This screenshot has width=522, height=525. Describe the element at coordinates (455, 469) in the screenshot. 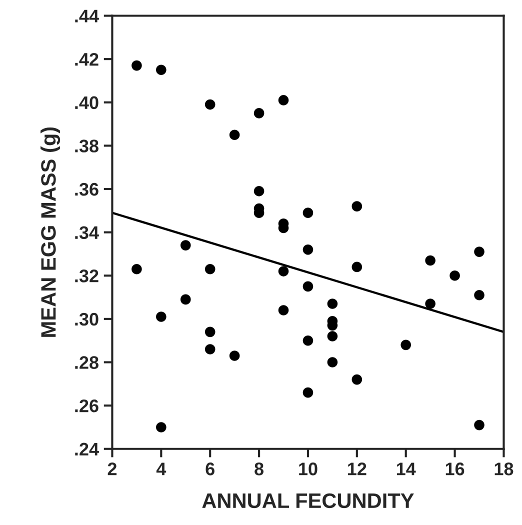

I see `x-tick-label: 16` at that location.